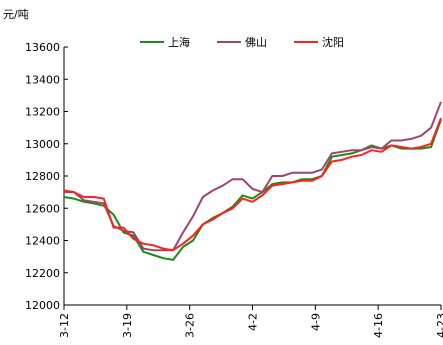 The image size is (443, 345). Describe the element at coordinates (16, 14) in the screenshot. I see `y-unit-label: 元/吨` at that location.